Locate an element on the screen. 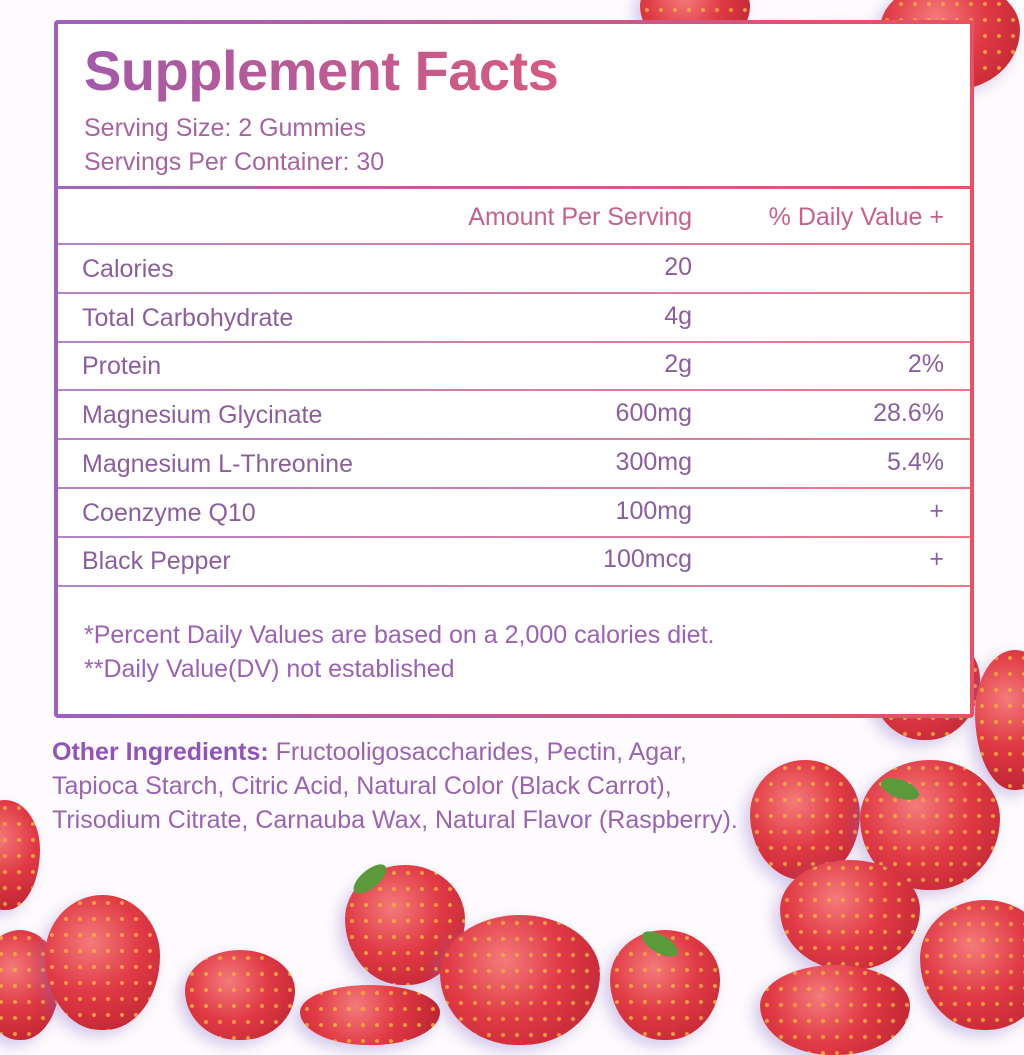 Image resolution: width=1024 pixels, height=1055 pixels. footnote-dv-not-established: **Daily Value(DV) not established is located at coordinates (269, 669).